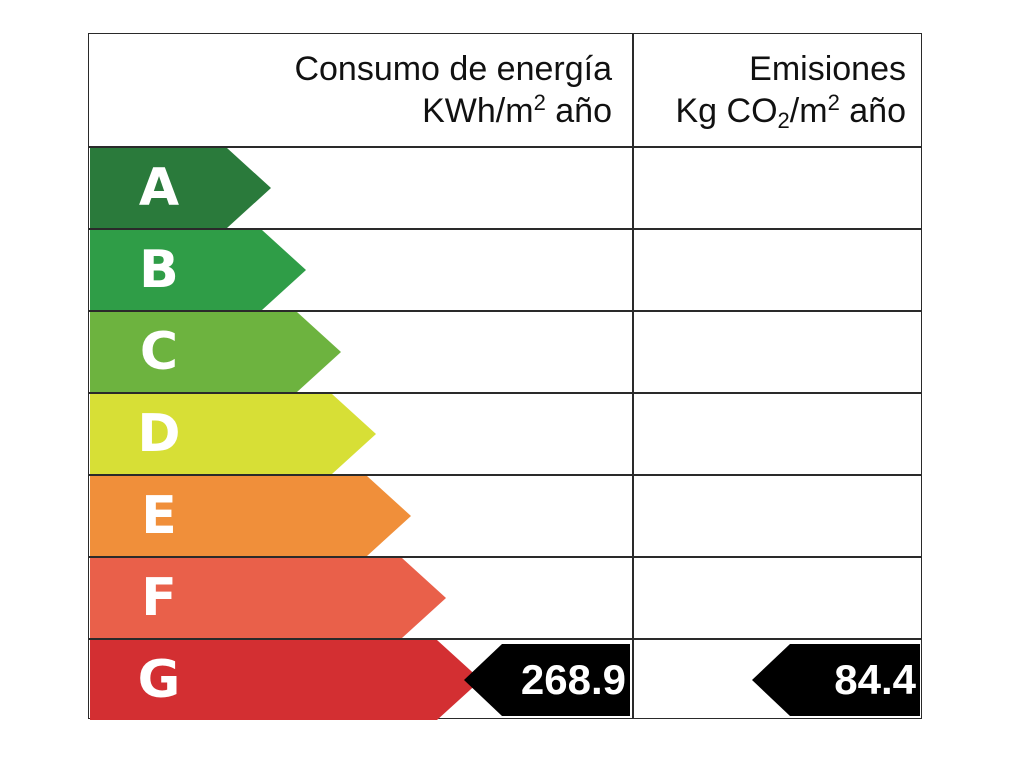 The image size is (1020, 765). I want to click on rating-arrow-a: A, so click(180, 188).